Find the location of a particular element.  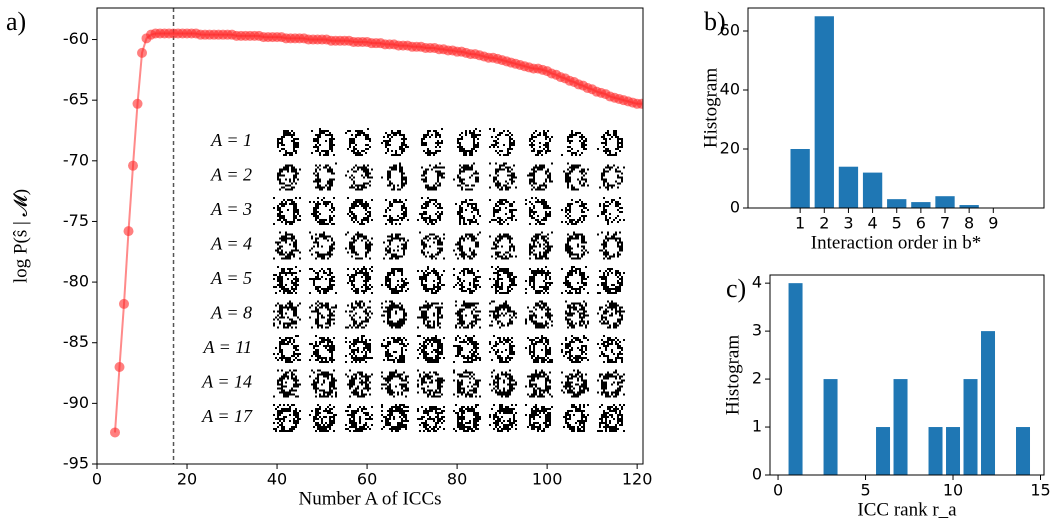

x-tick-label: 2 is located at coordinates (824, 223).